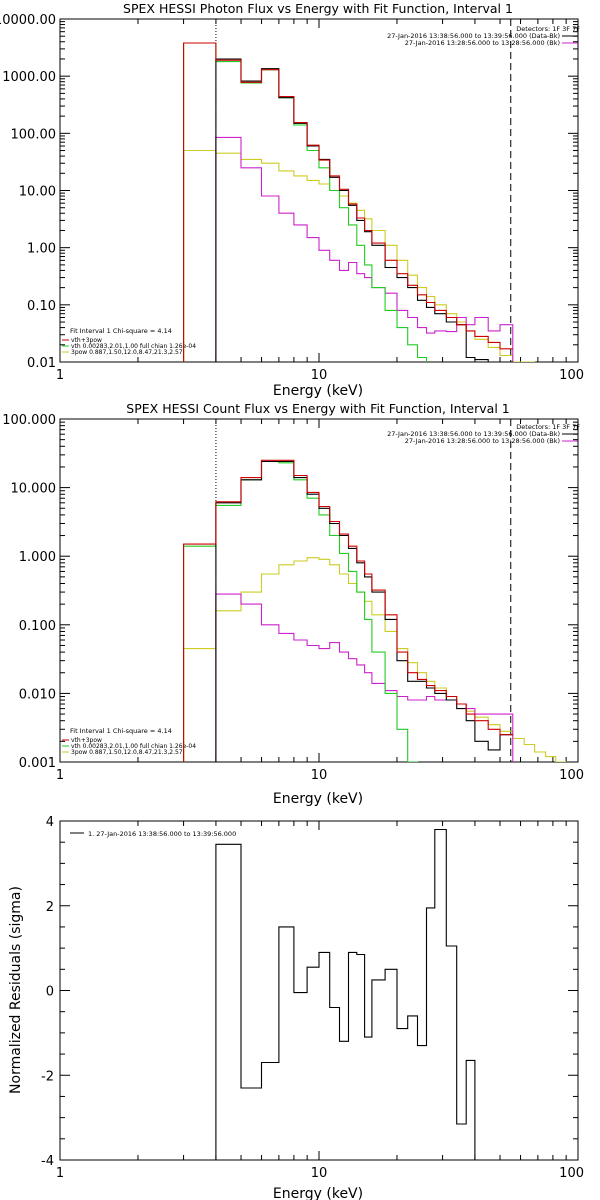 The width and height of the screenshot is (600, 1200). Describe the element at coordinates (60, 375) in the screenshot. I see `photon-x-tick-label: 1` at that location.